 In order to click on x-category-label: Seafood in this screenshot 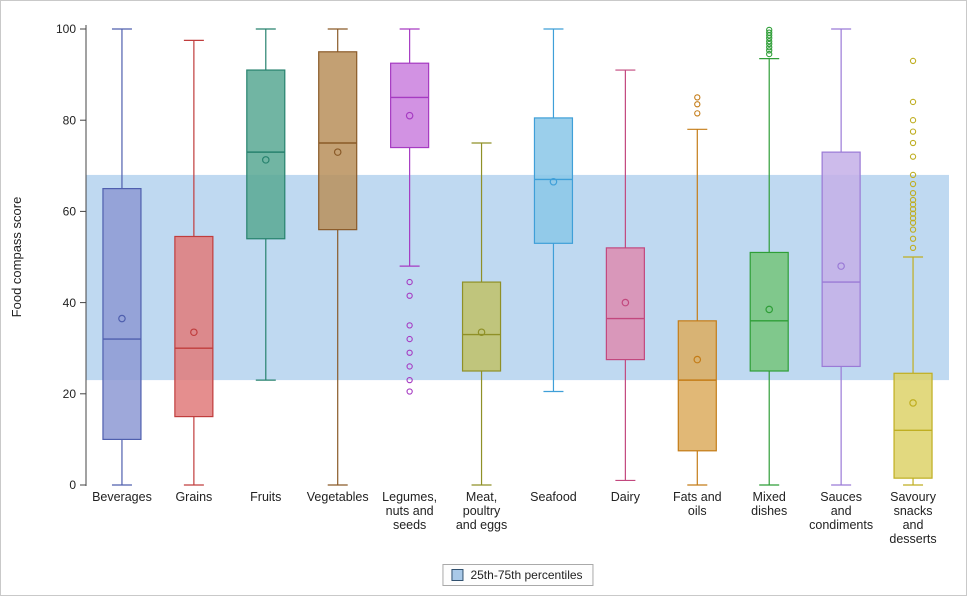, I will do `click(553, 497)`.